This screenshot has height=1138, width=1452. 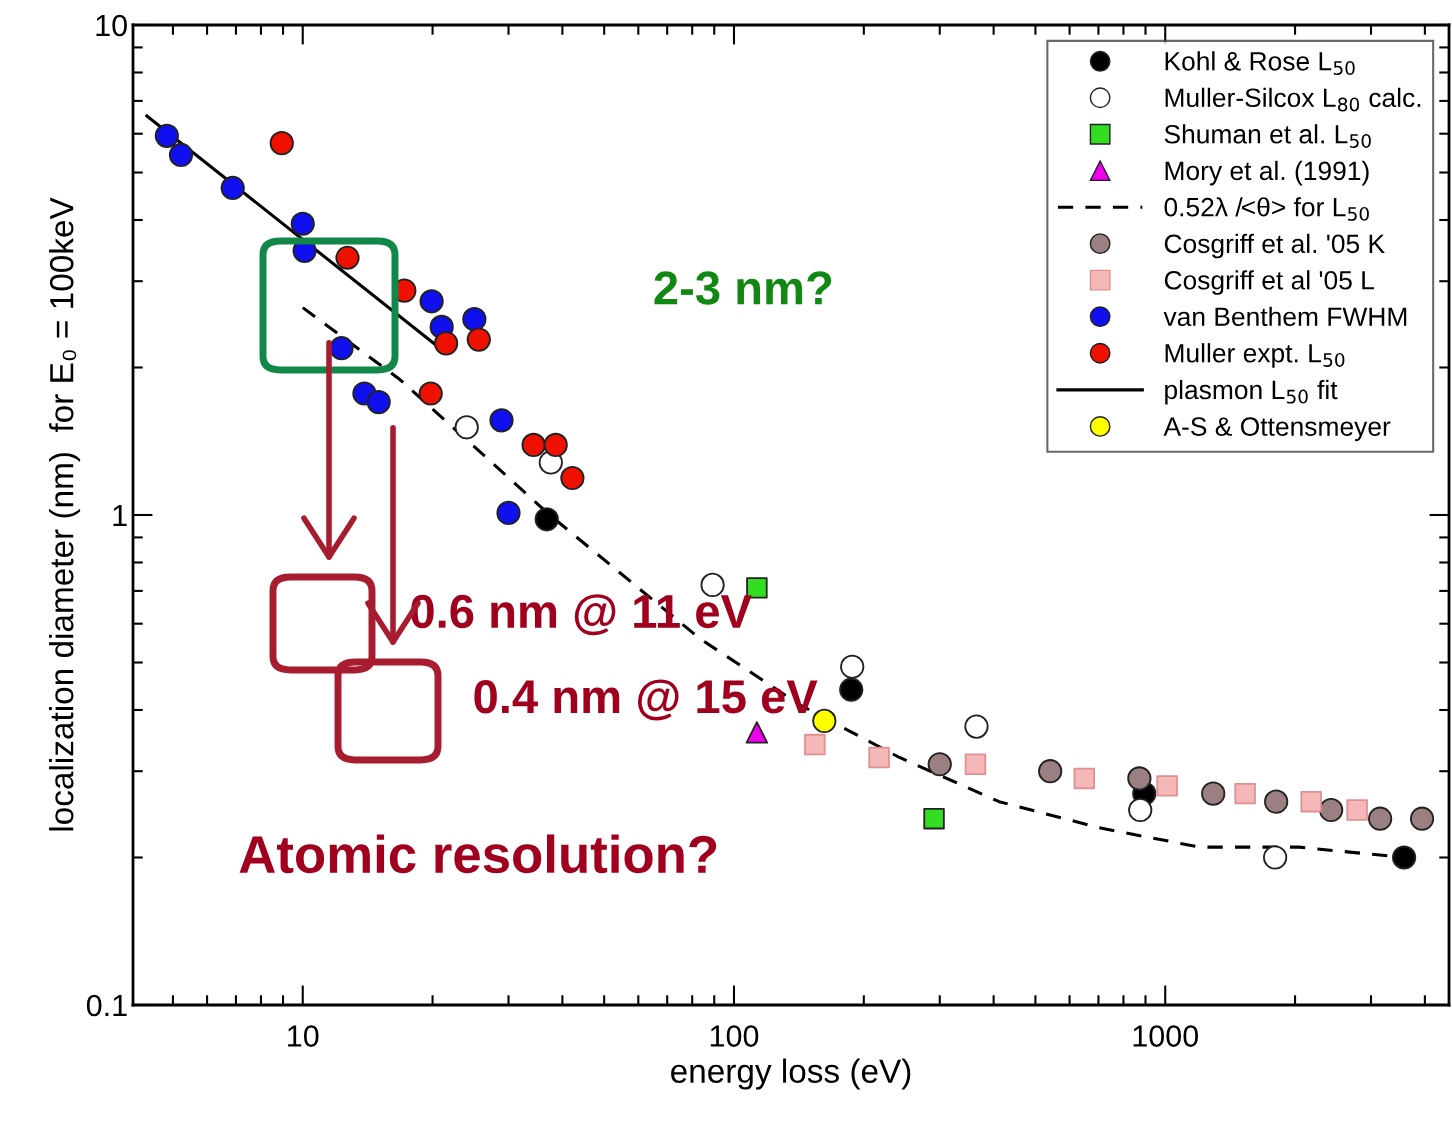 I want to click on y-tick-label: 1, so click(x=120, y=516).